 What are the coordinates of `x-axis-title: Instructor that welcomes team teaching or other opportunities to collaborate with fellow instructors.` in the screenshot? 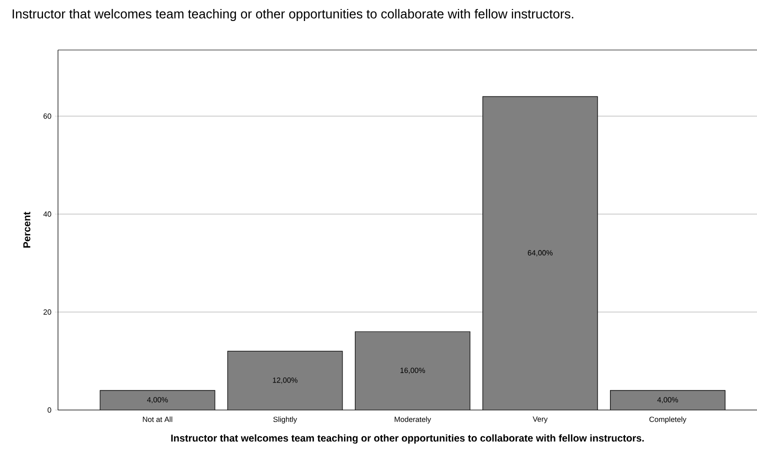 It's located at (407, 439).